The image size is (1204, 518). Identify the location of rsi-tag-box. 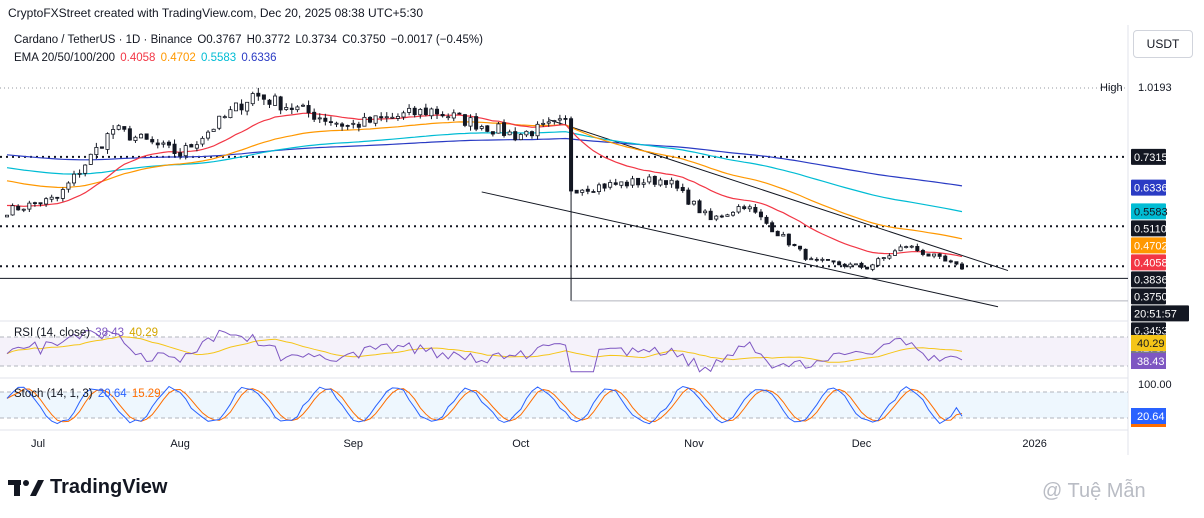
(1148, 361).